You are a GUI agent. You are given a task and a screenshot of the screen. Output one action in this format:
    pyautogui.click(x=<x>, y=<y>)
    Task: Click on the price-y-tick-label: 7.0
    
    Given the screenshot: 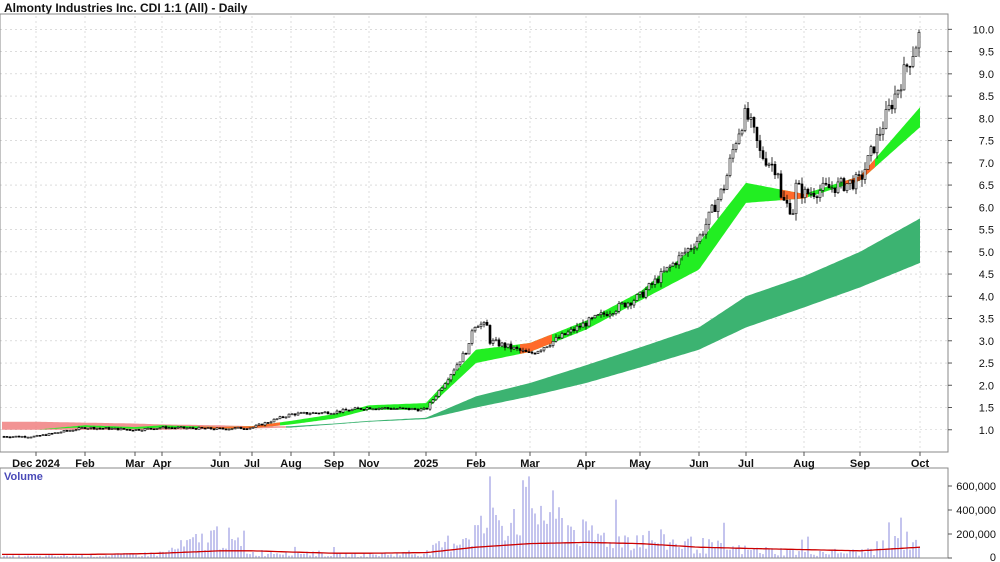 What is the action you would take?
    pyautogui.click(x=986, y=164)
    